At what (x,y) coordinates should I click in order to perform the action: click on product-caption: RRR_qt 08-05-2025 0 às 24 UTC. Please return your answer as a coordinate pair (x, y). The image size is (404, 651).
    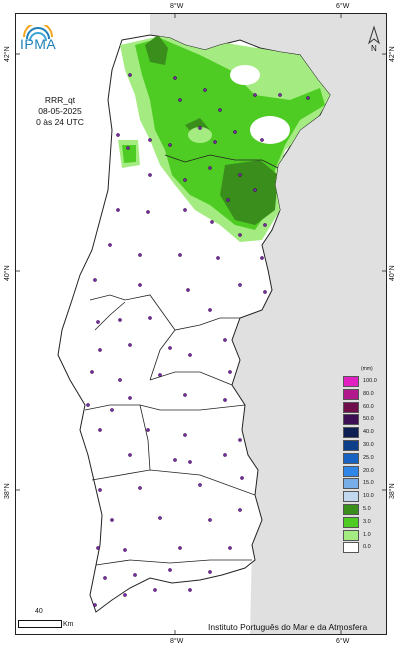
    Looking at the image, I should click on (60, 111).